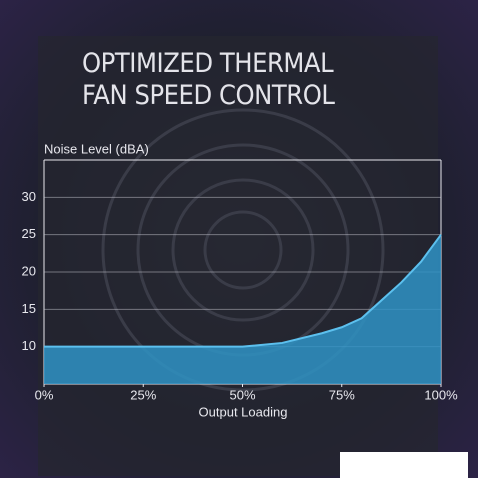 This screenshot has width=478, height=478. What do you see at coordinates (96, 148) in the screenshot?
I see `y-axis-label: Noise Level (dBA)` at bounding box center [96, 148].